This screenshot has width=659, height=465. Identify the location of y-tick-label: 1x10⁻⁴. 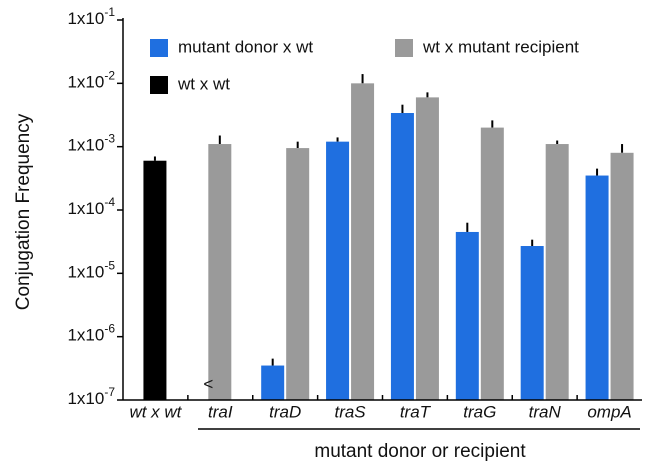
(91, 206).